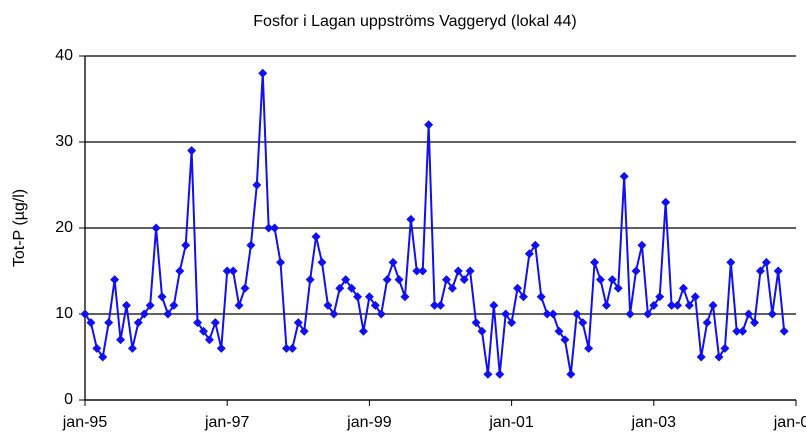 This screenshot has width=806, height=448. What do you see at coordinates (85, 422) in the screenshot?
I see `x-tick-label: jan-95` at bounding box center [85, 422].